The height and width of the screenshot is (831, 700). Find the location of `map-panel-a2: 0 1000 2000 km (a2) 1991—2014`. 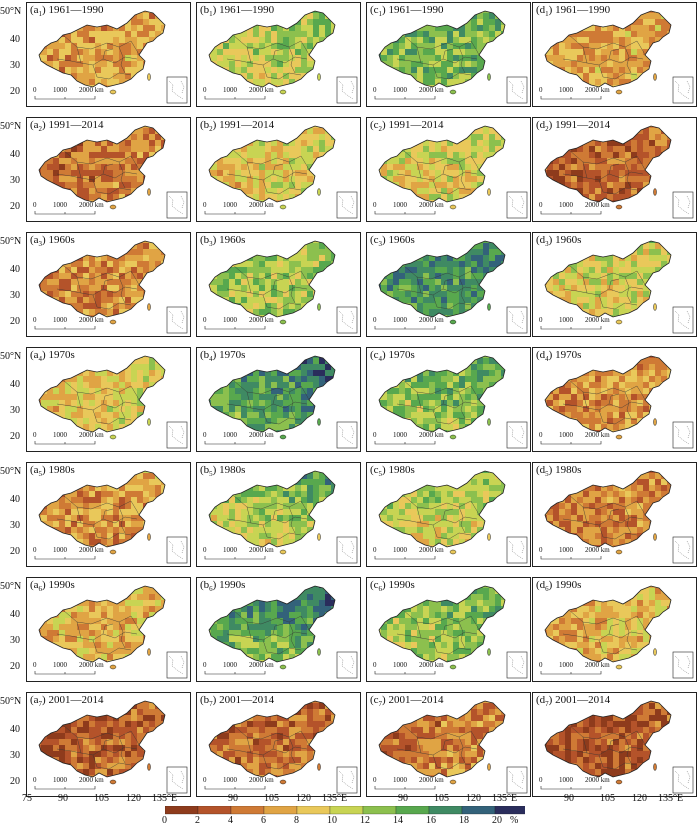

map-panel-a2: 0 1000 2000 km (a2) 1991—2014 is located at coordinates (108, 169).